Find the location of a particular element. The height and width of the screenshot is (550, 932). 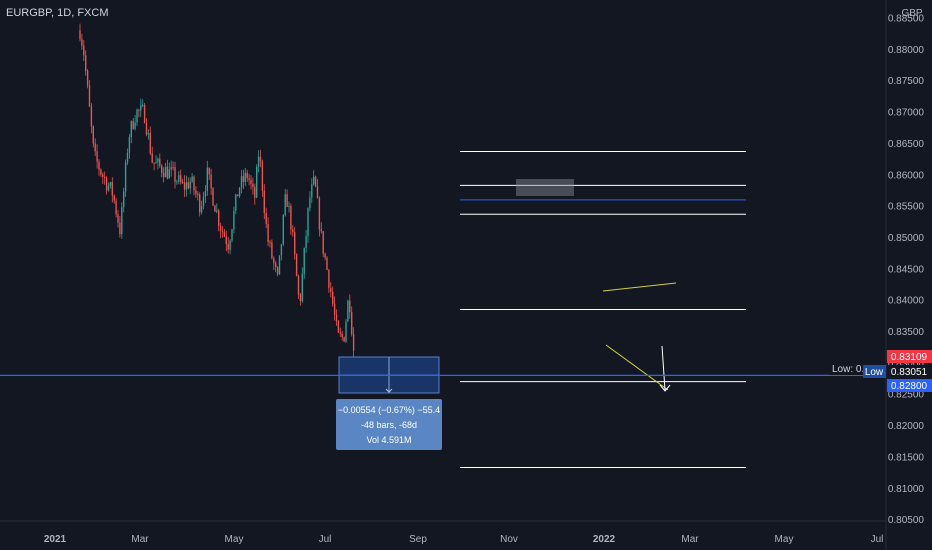

y-tick-label: 0.80500 is located at coordinates (906, 520).